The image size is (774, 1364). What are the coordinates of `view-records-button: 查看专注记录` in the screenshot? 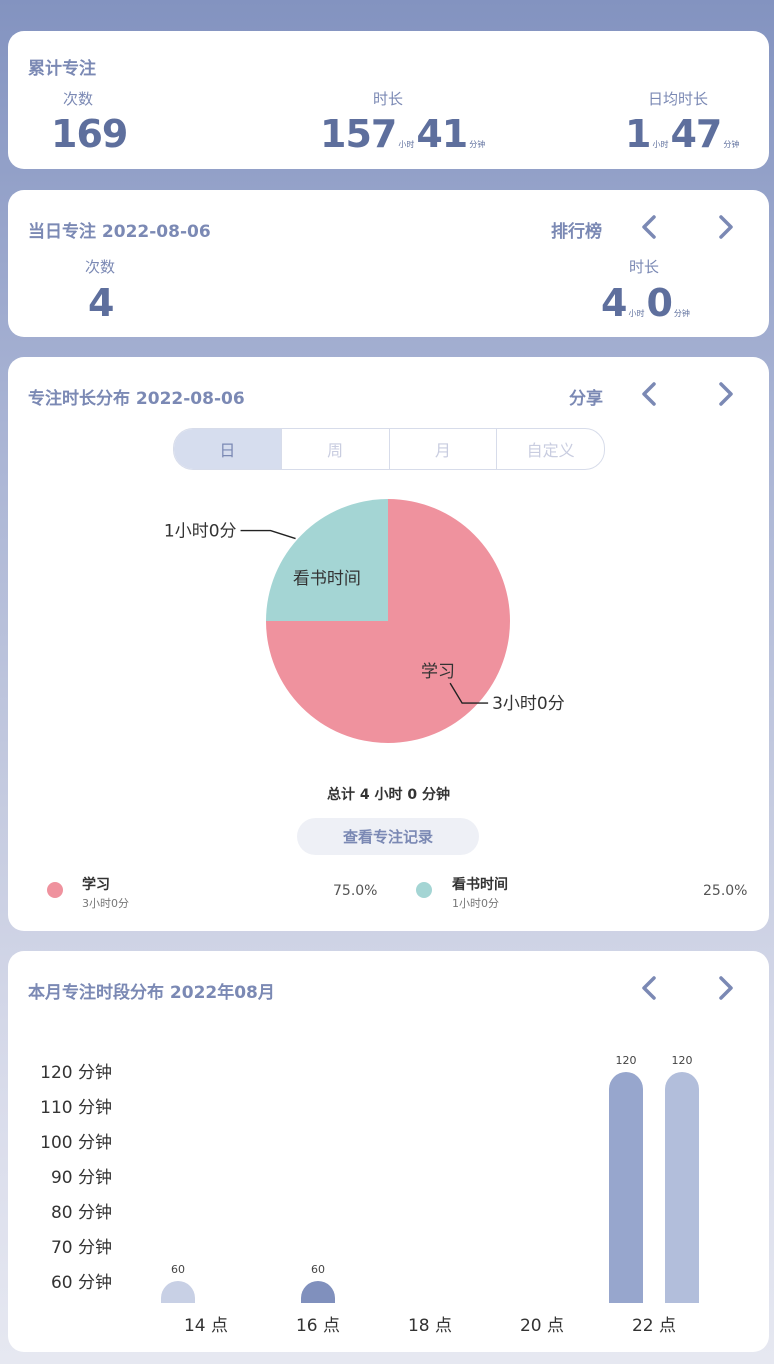 It's located at (388, 836).